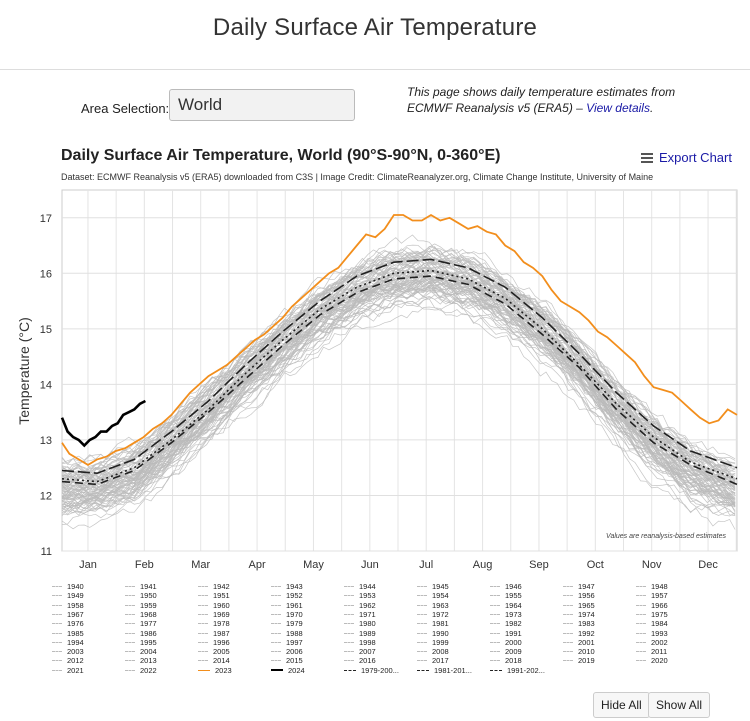 Image resolution: width=750 pixels, height=721 pixels. Describe the element at coordinates (75, 605) in the screenshot. I see `legend-label: 1958` at that location.